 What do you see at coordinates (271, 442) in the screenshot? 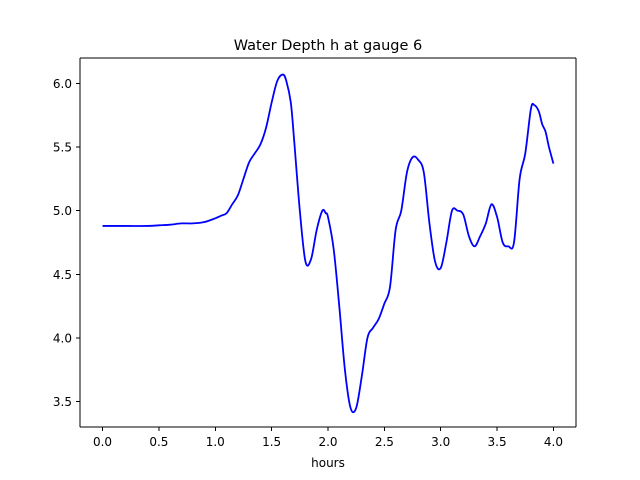
I see `x-tick-label: 1.5` at bounding box center [271, 442].